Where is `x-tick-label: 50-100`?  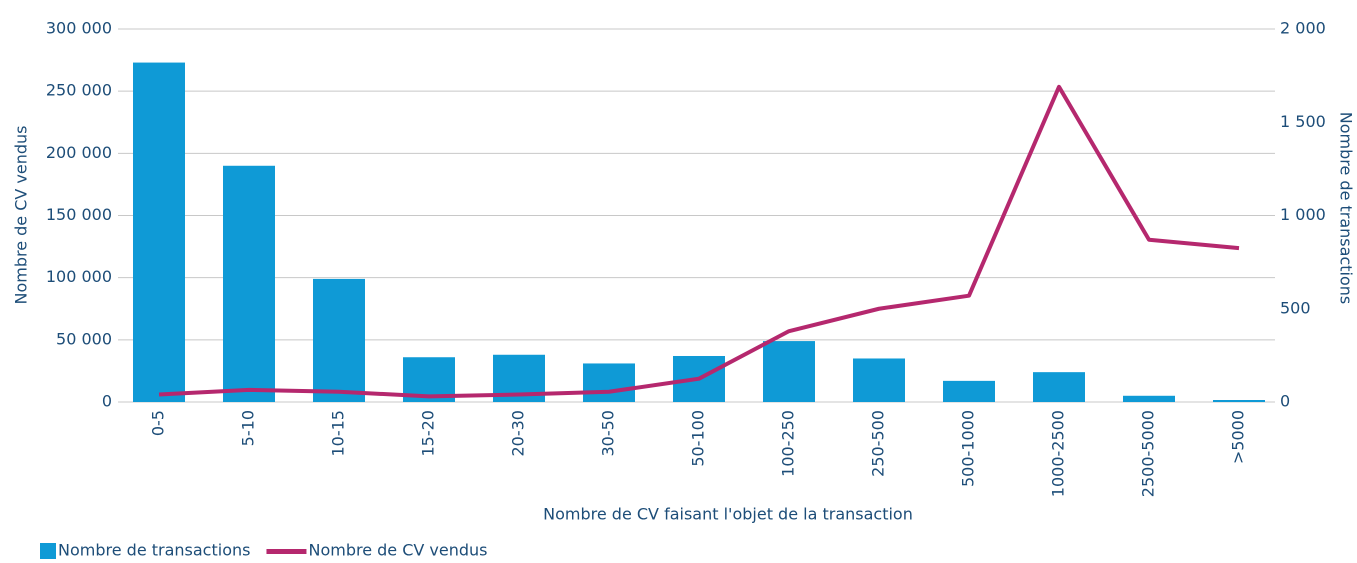 x-tick-label: 50-100 is located at coordinates (698, 438).